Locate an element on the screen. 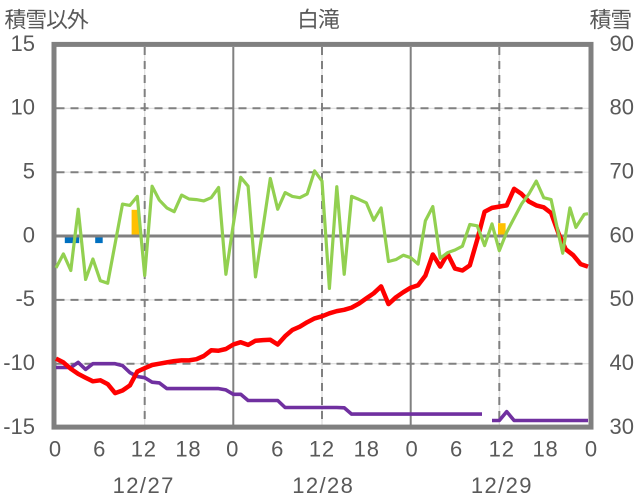 This screenshot has height=501, width=636. svg-text: -5 is located at coordinates (25, 298).